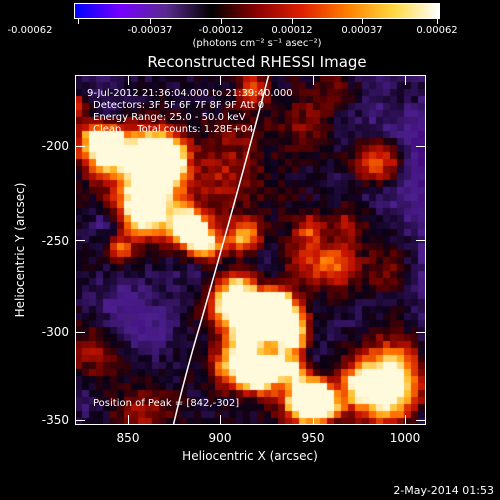 Image resolution: width=500 pixels, height=500 pixels. I want to click on colorbar, so click(257, 11).